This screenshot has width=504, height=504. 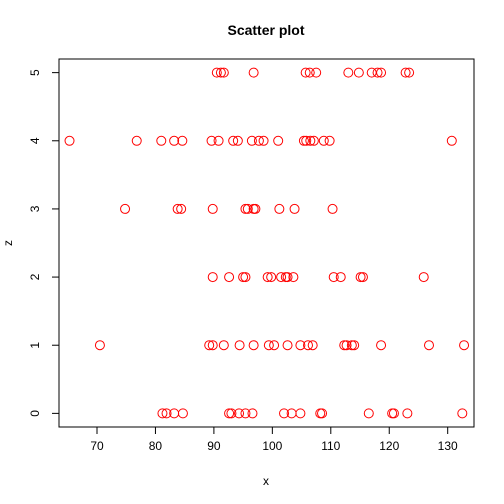 I want to click on x-tick-label: 80, so click(x=156, y=446).